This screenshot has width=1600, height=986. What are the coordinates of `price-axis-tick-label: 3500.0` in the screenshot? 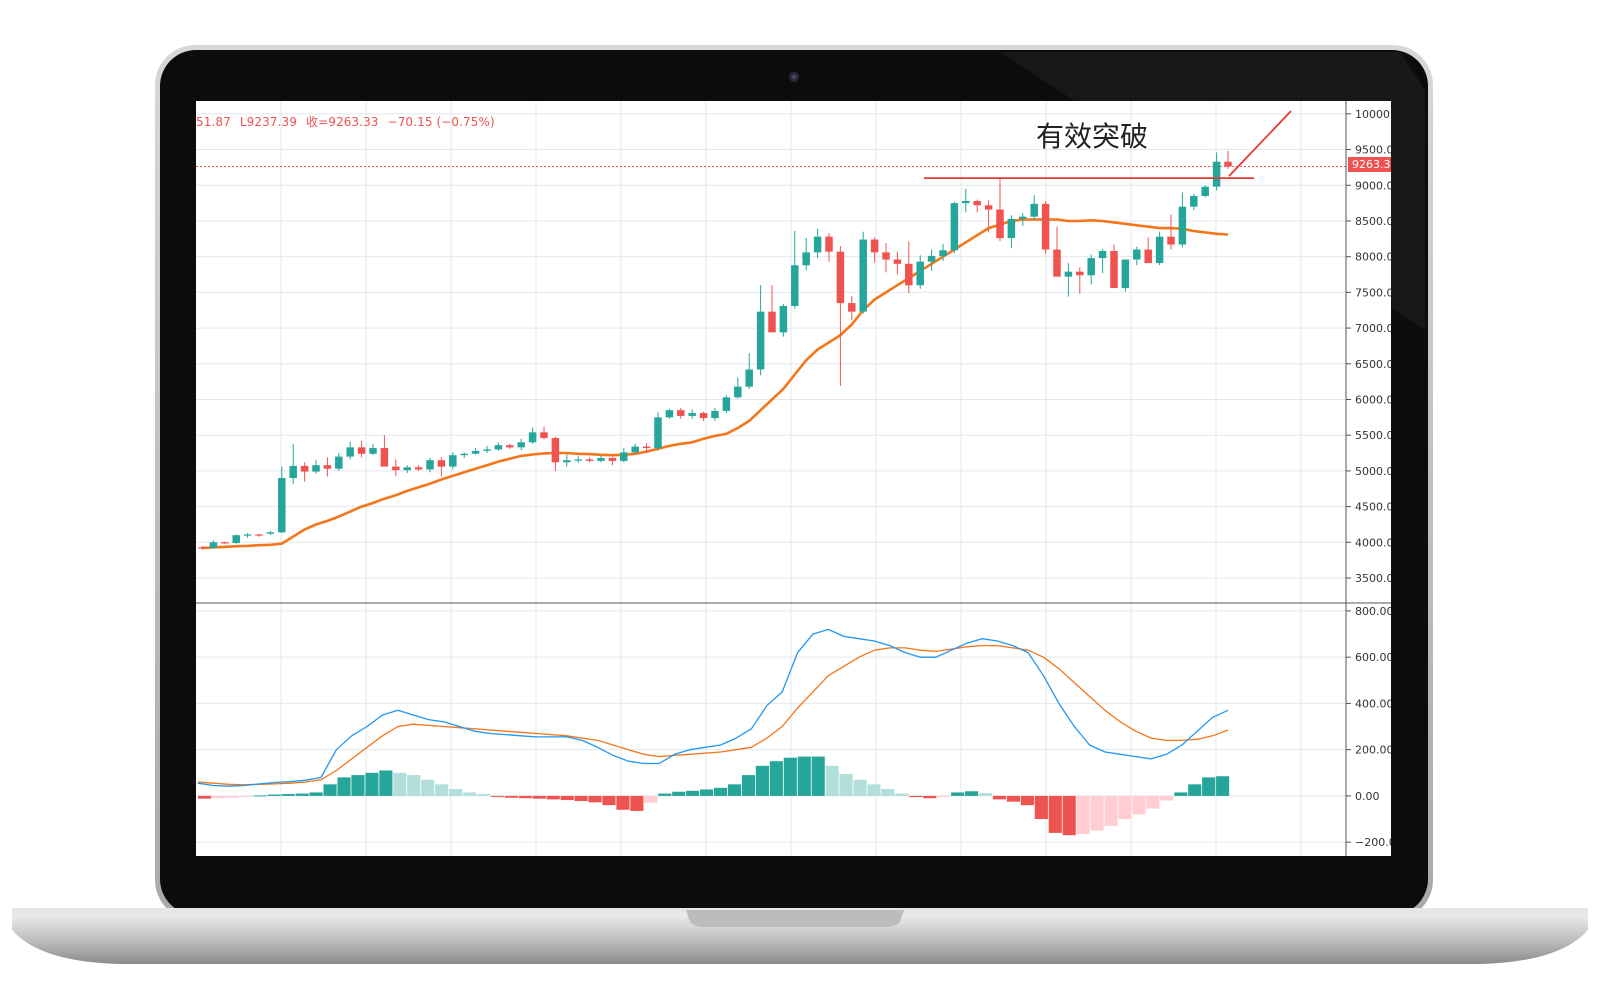 It's located at (1373, 578).